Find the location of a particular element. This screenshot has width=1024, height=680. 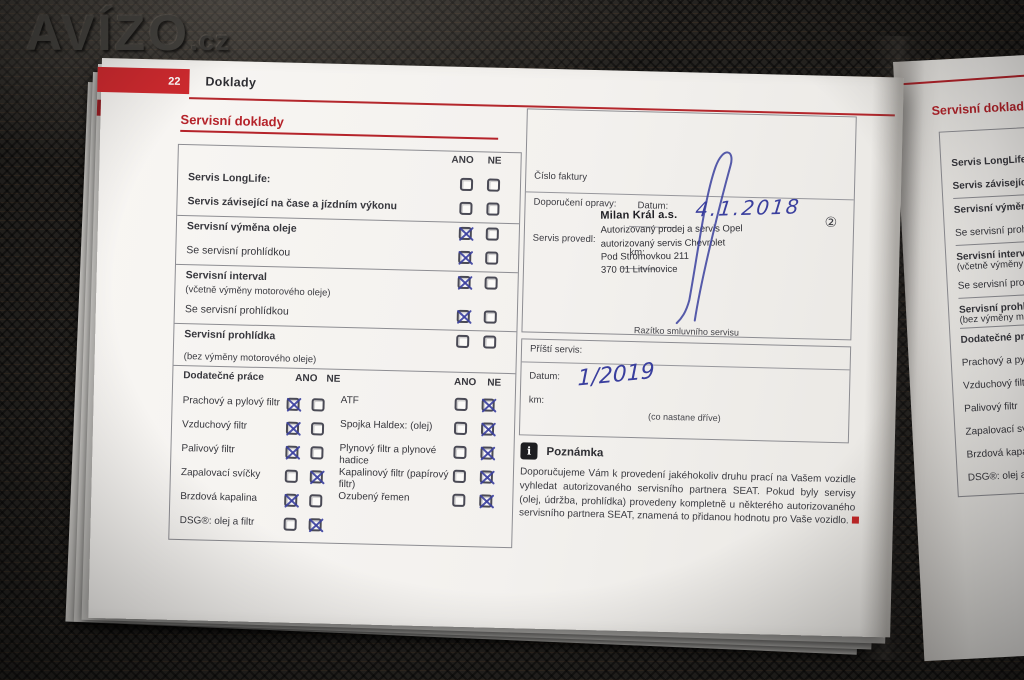

section-title: Servisní doklady is located at coordinates (339, 125).